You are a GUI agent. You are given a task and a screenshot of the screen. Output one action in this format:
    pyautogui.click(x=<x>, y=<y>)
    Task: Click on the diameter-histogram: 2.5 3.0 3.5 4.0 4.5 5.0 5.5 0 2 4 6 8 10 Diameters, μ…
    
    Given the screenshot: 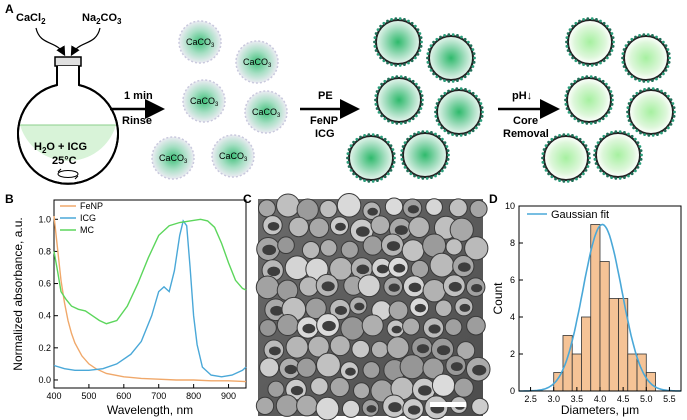 What is the action you would take?
    pyautogui.click(x=586, y=309)
    